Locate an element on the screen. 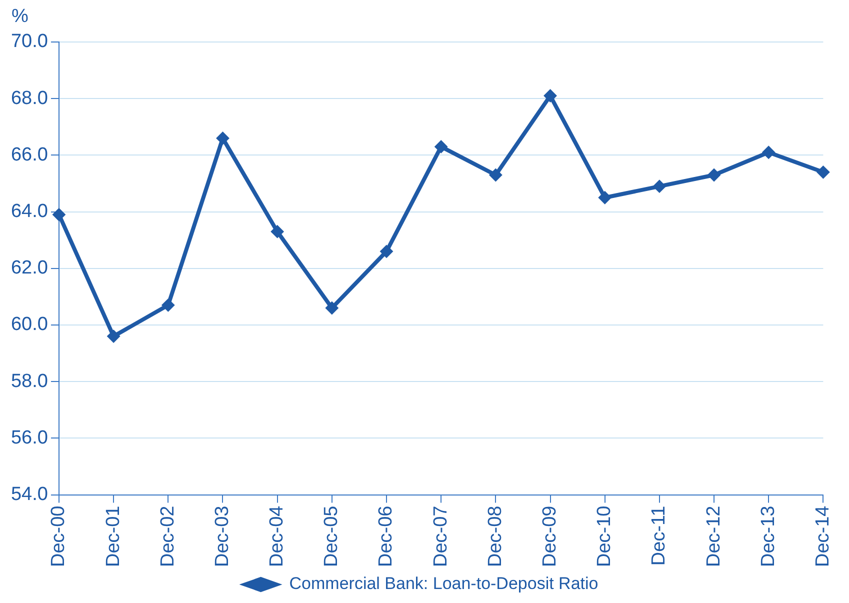  legend-label: Commercial Bank: Loan-to-Deposit Ratio is located at coordinates (443, 584).